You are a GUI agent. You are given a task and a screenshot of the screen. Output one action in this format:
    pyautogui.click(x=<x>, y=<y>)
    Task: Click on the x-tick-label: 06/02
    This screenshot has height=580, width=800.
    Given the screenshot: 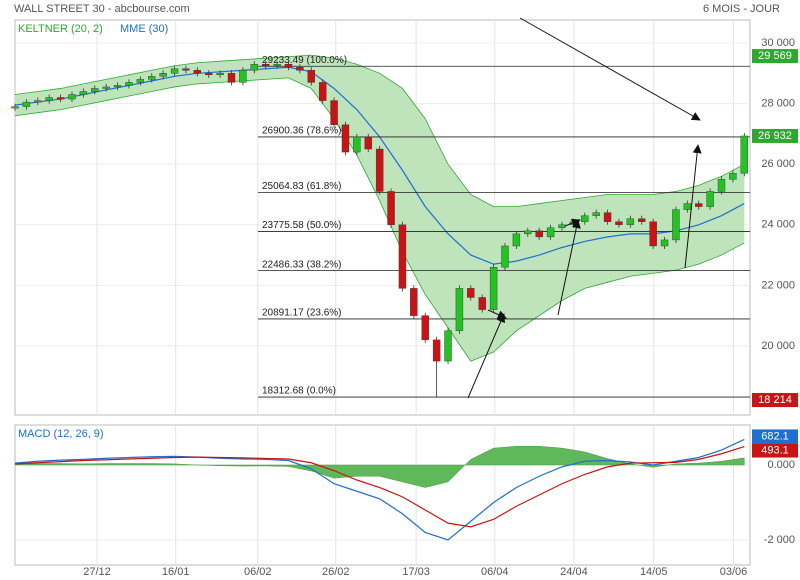 What is the action you would take?
    pyautogui.click(x=258, y=572)
    